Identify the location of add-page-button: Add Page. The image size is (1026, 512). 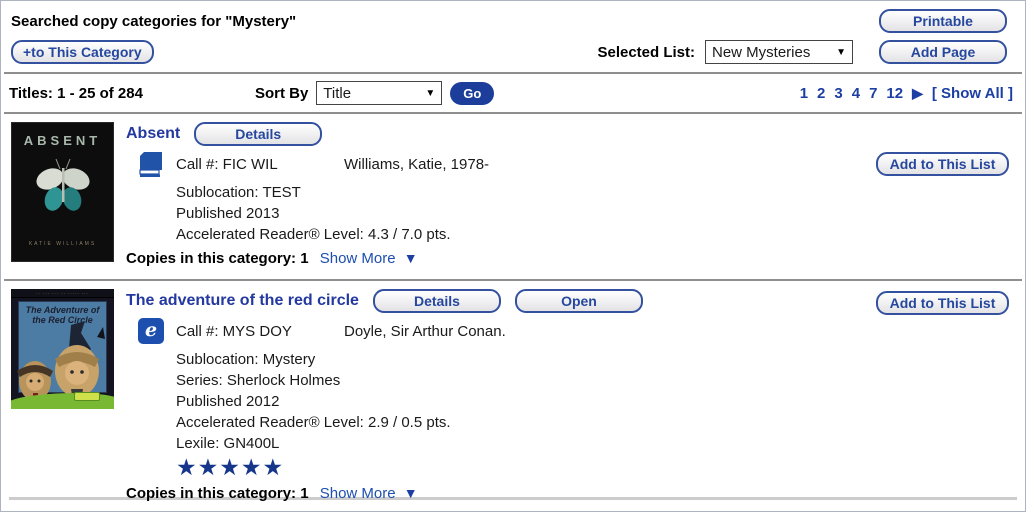
(943, 52).